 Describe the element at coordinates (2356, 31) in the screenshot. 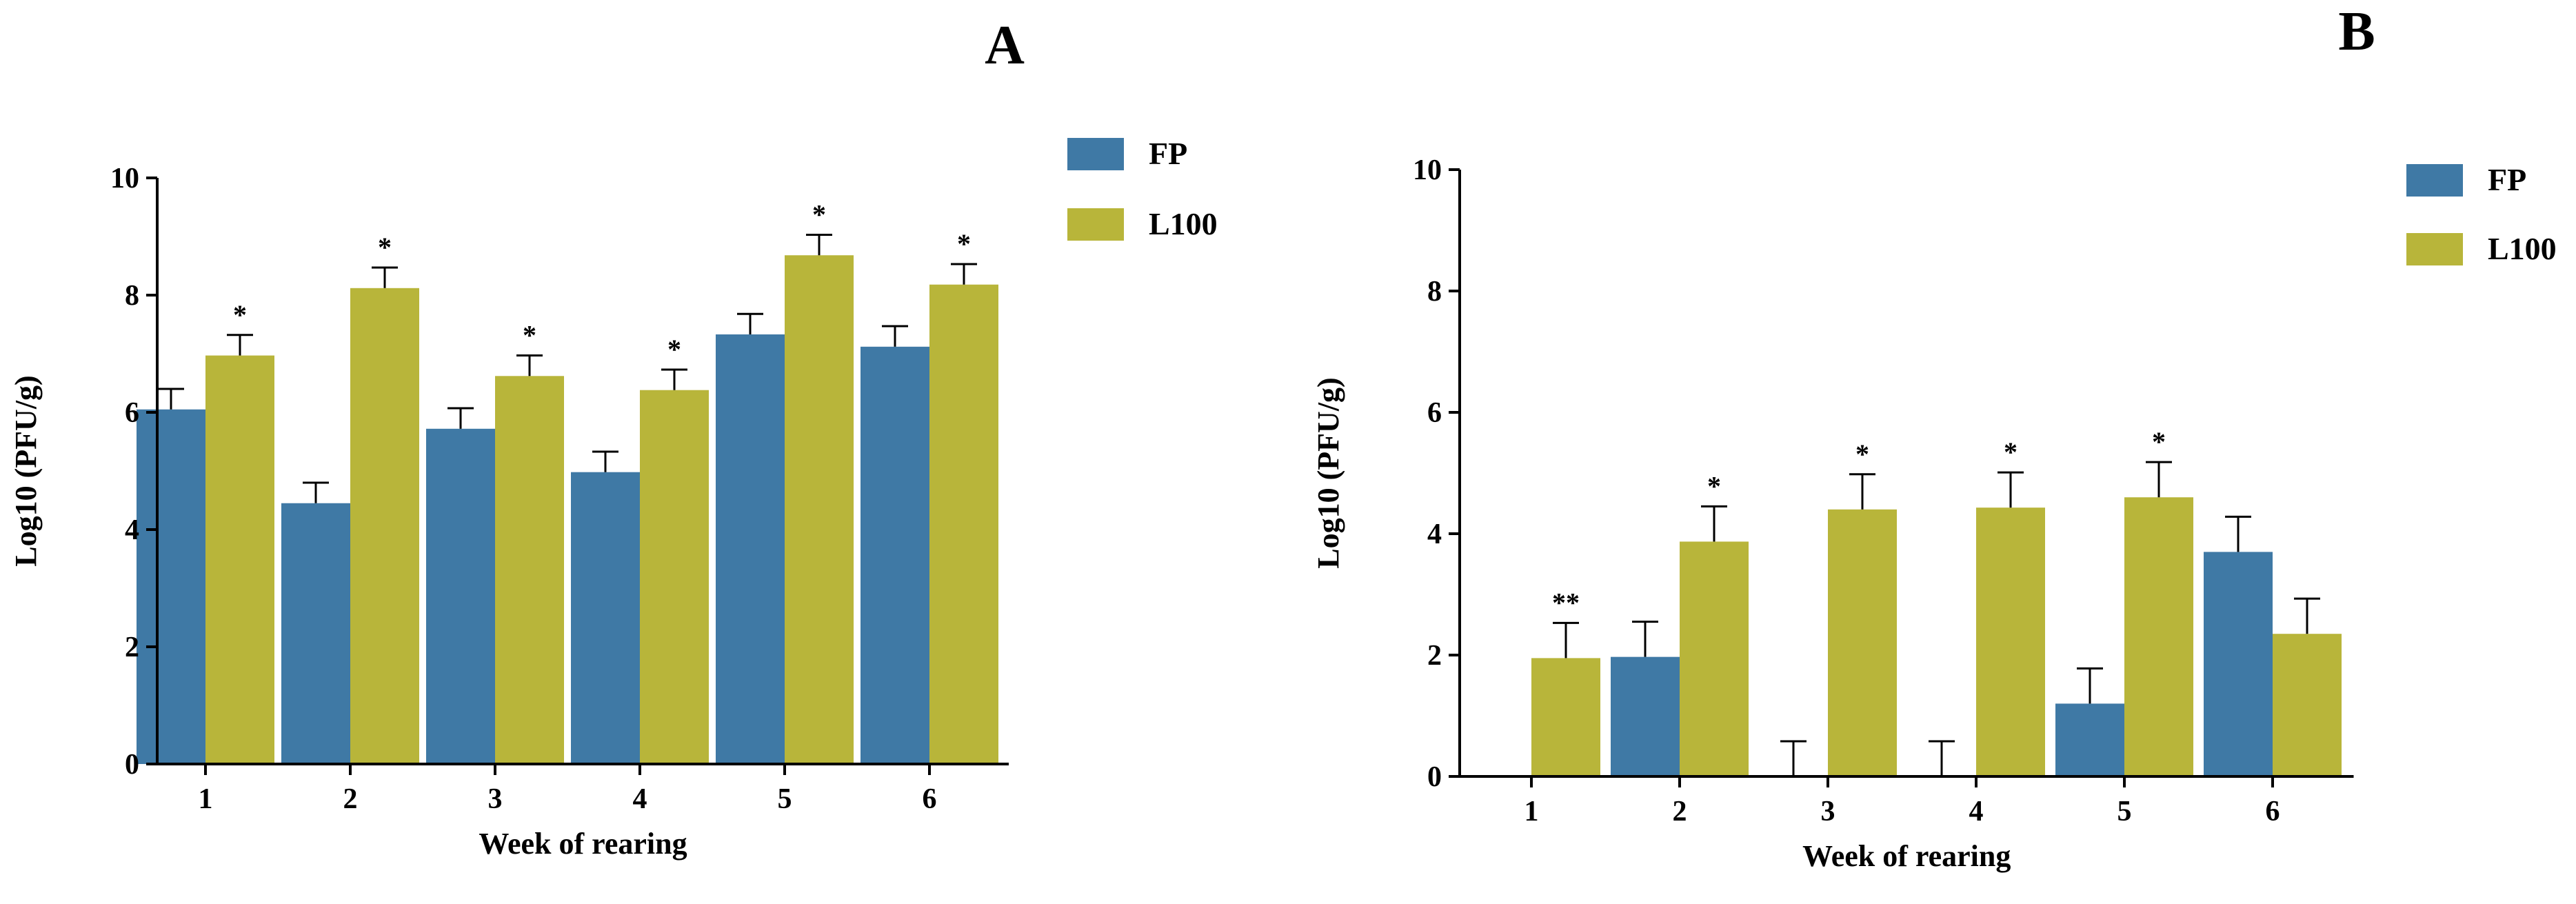

I see `panel-label: B` at that location.